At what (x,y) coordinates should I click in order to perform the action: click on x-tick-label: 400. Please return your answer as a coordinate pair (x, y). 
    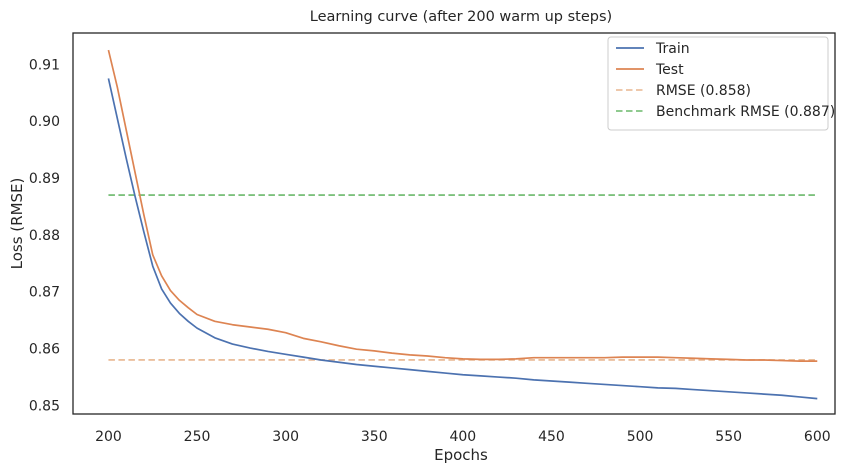
    Looking at the image, I should click on (462, 437).